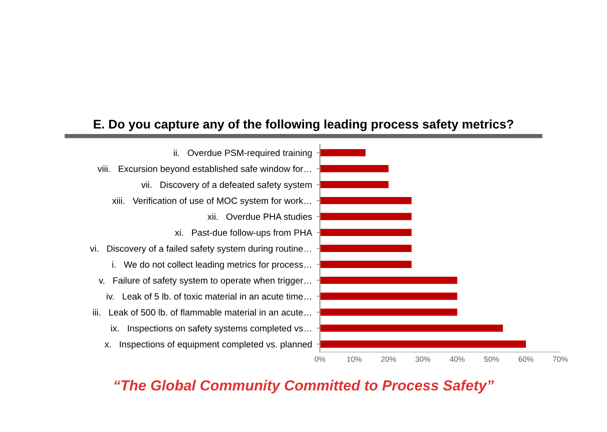 This screenshot has height=432, width=607. What do you see at coordinates (259, 216) in the screenshot?
I see `y-tick-label: xii. Overdue PHA studies` at bounding box center [259, 216].